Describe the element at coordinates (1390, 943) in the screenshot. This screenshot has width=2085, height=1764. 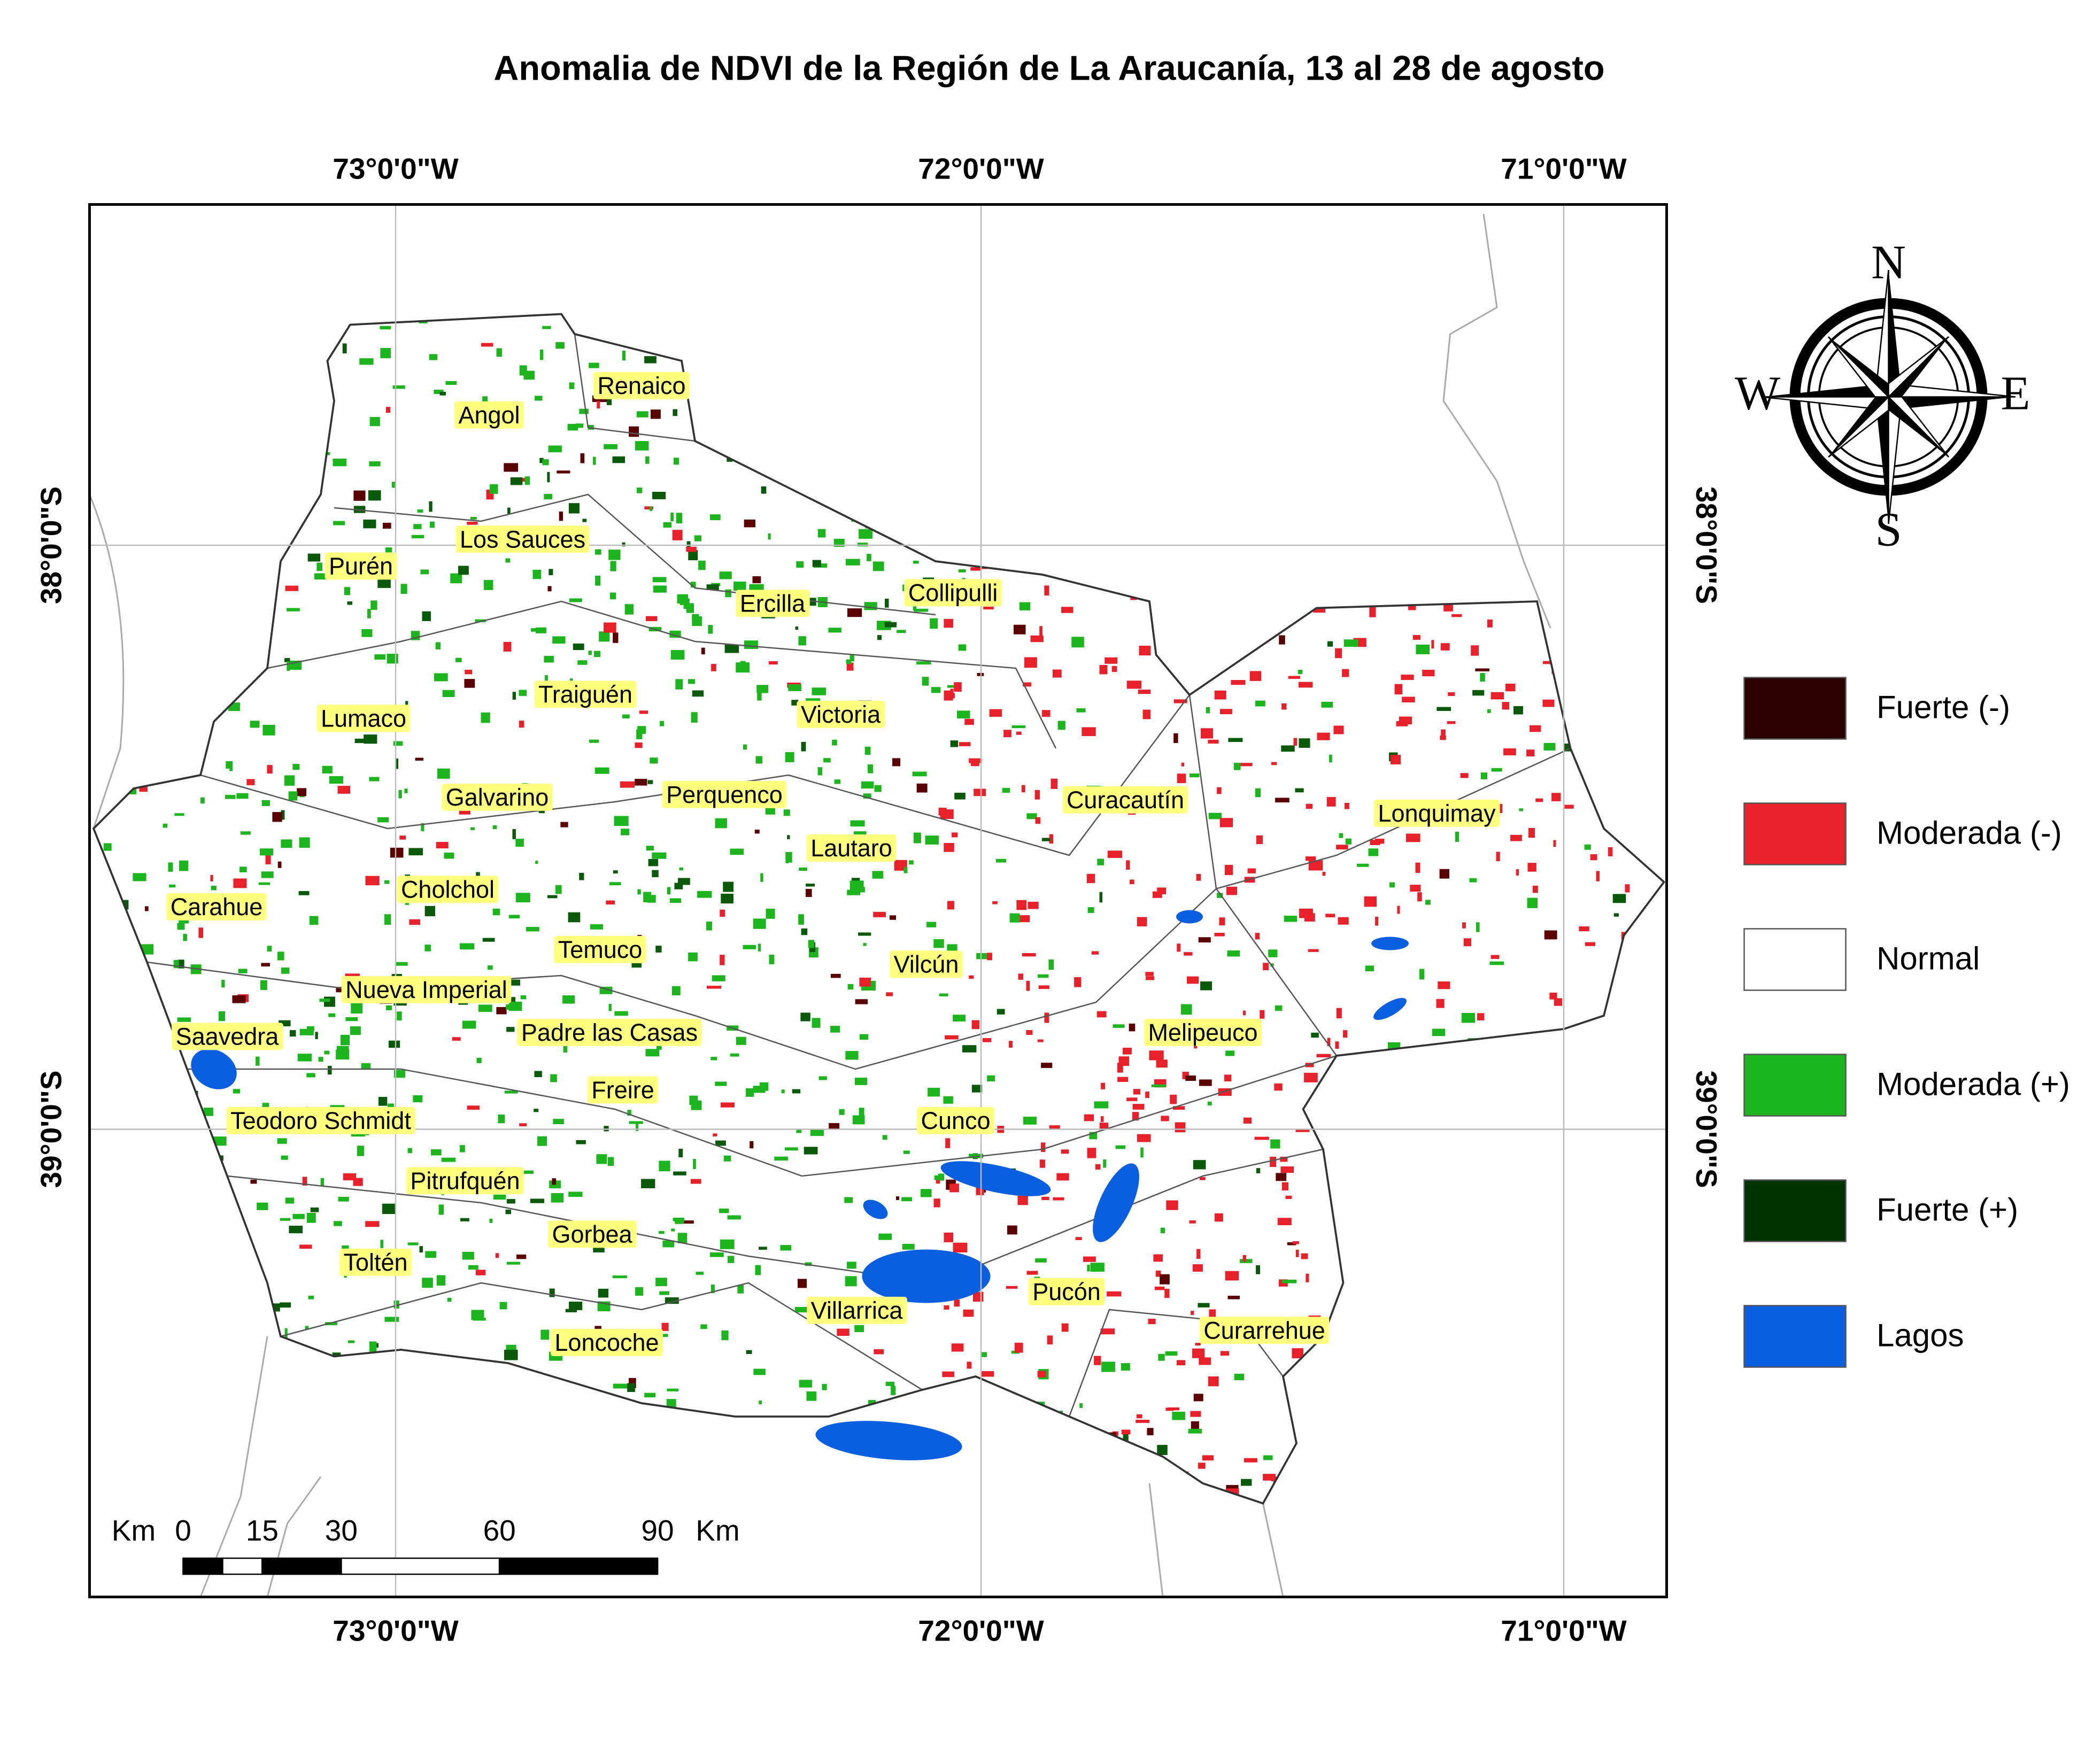
I see `lake` at that location.